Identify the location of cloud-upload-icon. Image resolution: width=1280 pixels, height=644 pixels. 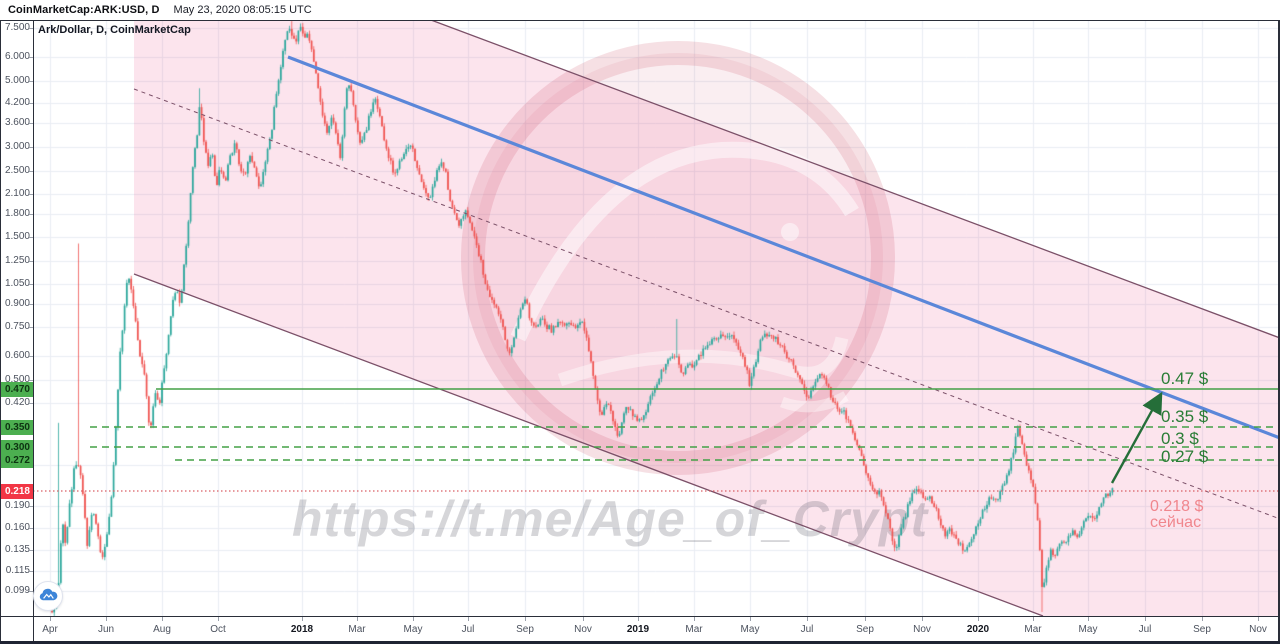
(48, 594).